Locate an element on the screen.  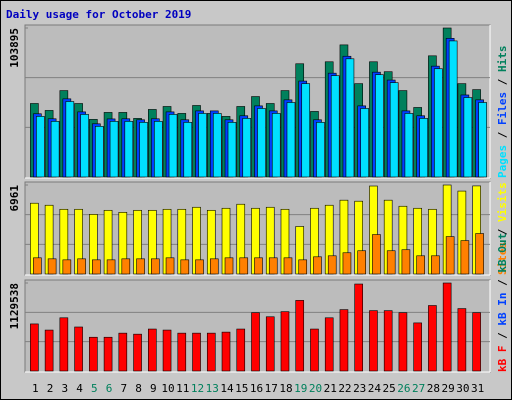
legend-entry: kB In is located at coordinates (502, 309).